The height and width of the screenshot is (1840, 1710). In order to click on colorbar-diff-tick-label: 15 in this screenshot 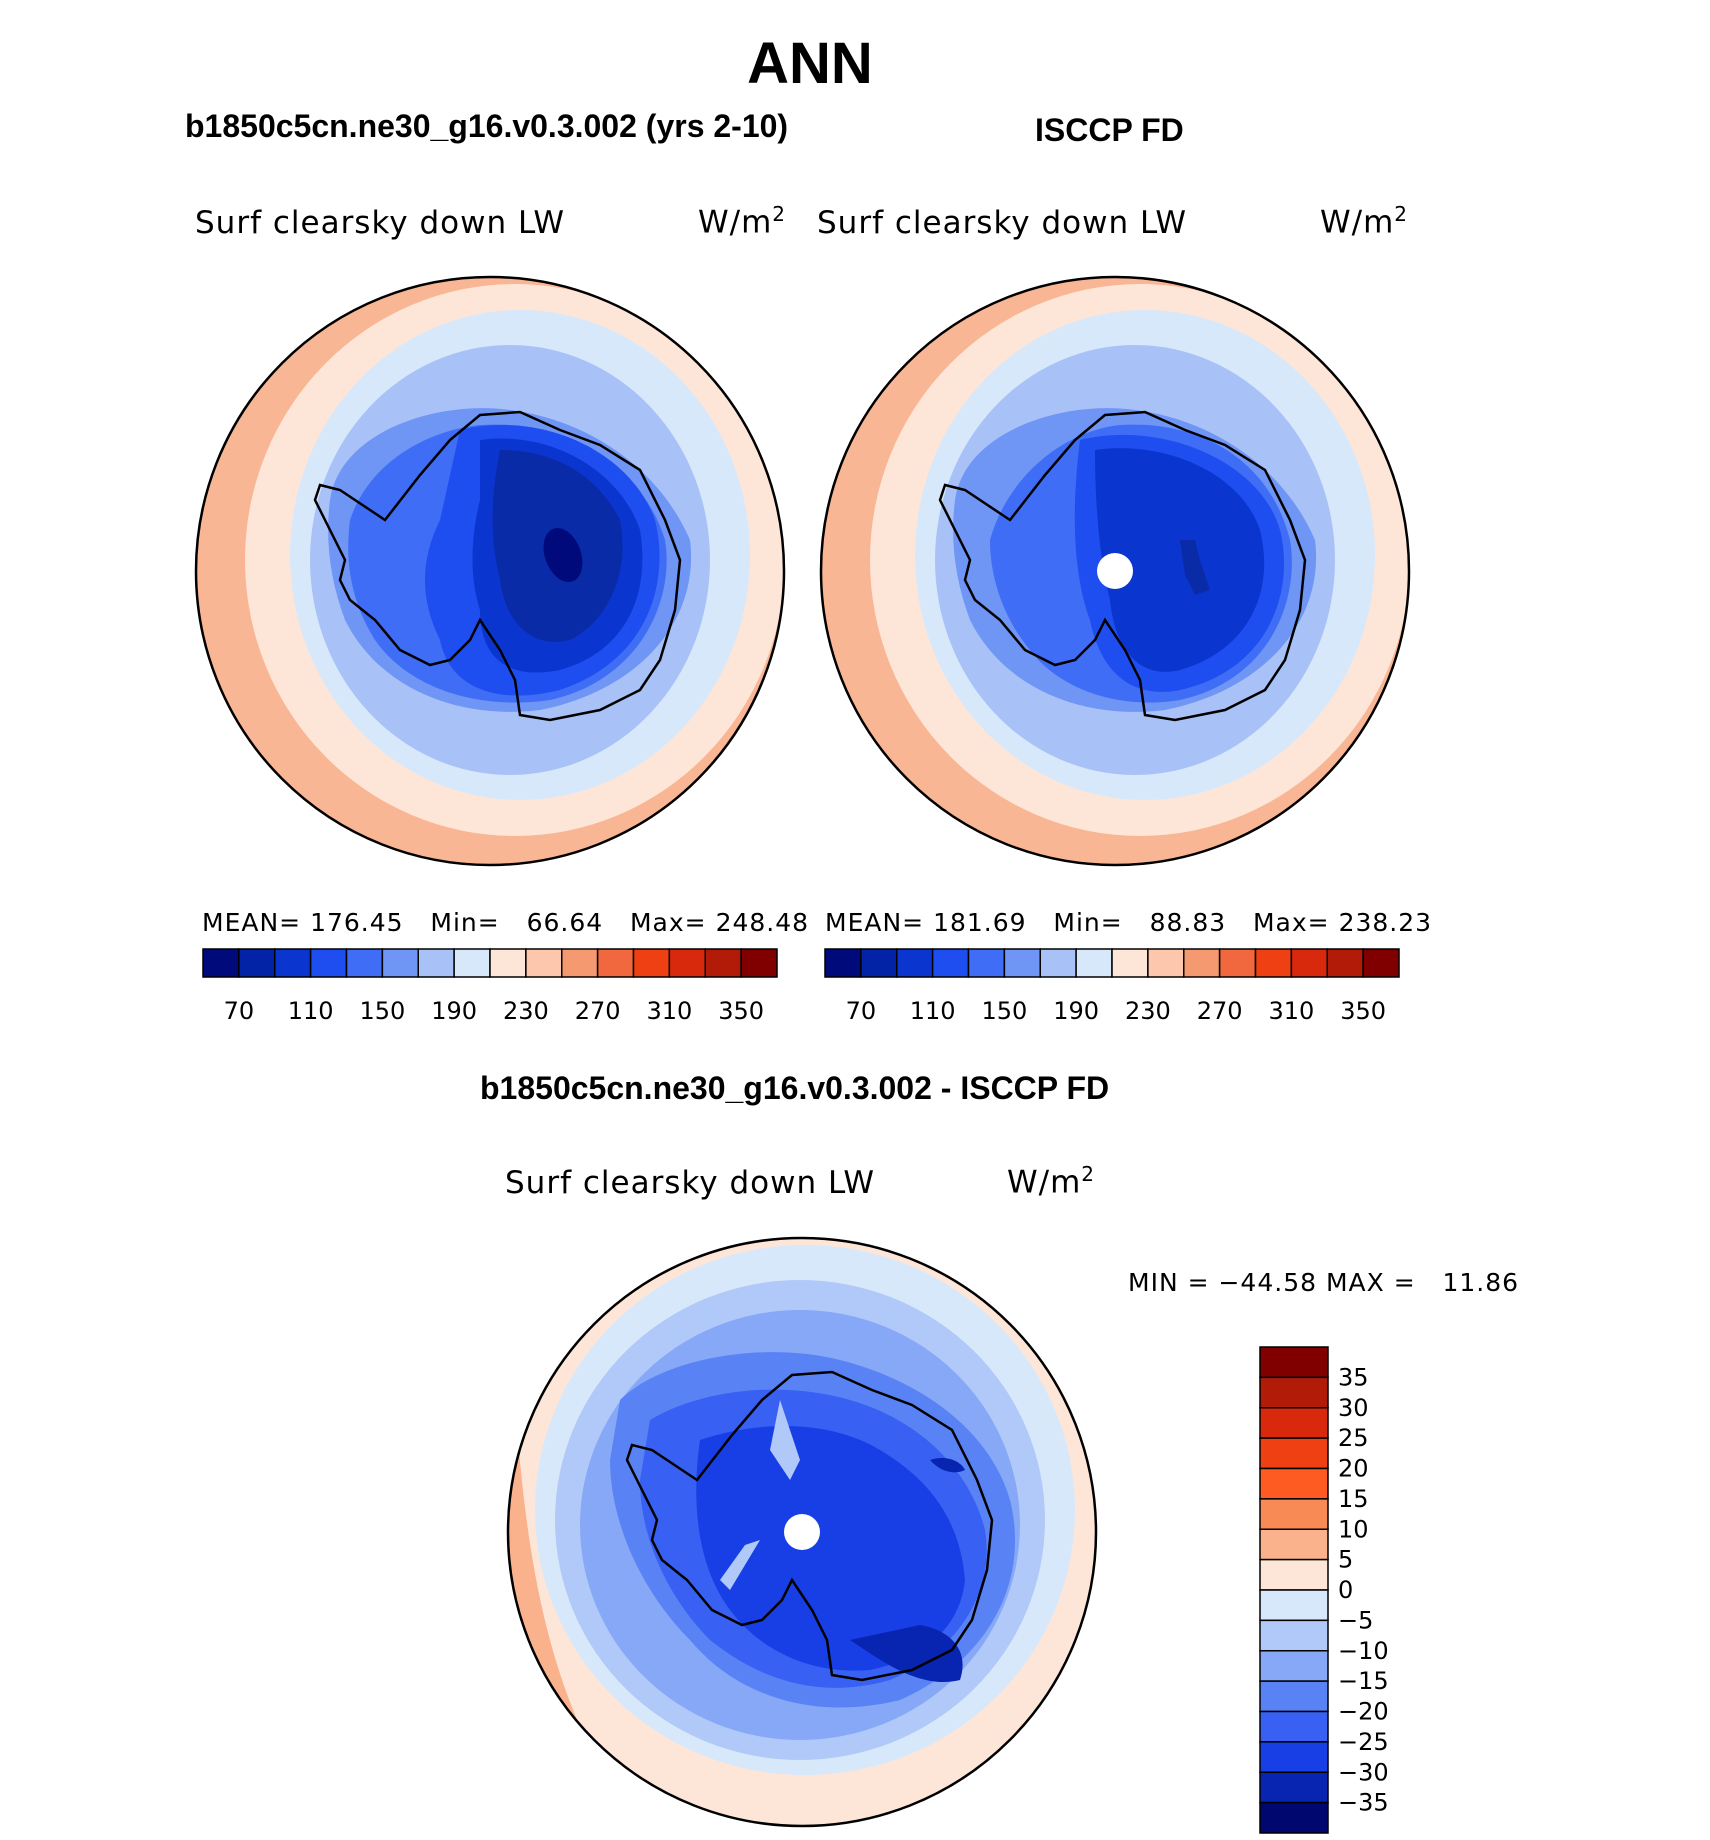, I will do `click(1353, 1499)`.